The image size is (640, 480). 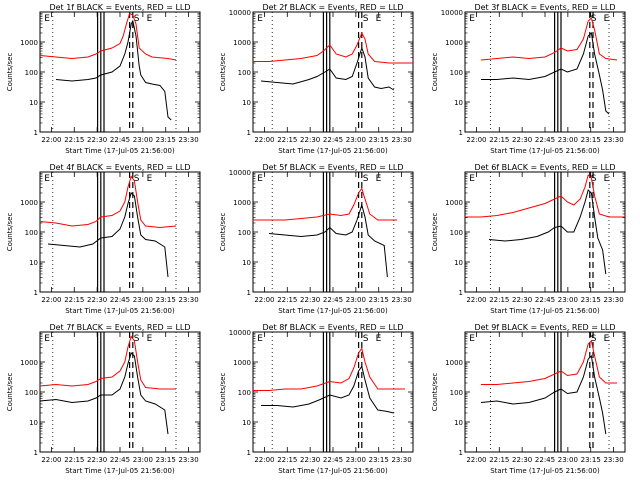 I want to click on chart-title: Det 9f BLACK = Events, RED = LLD, so click(x=544, y=327).